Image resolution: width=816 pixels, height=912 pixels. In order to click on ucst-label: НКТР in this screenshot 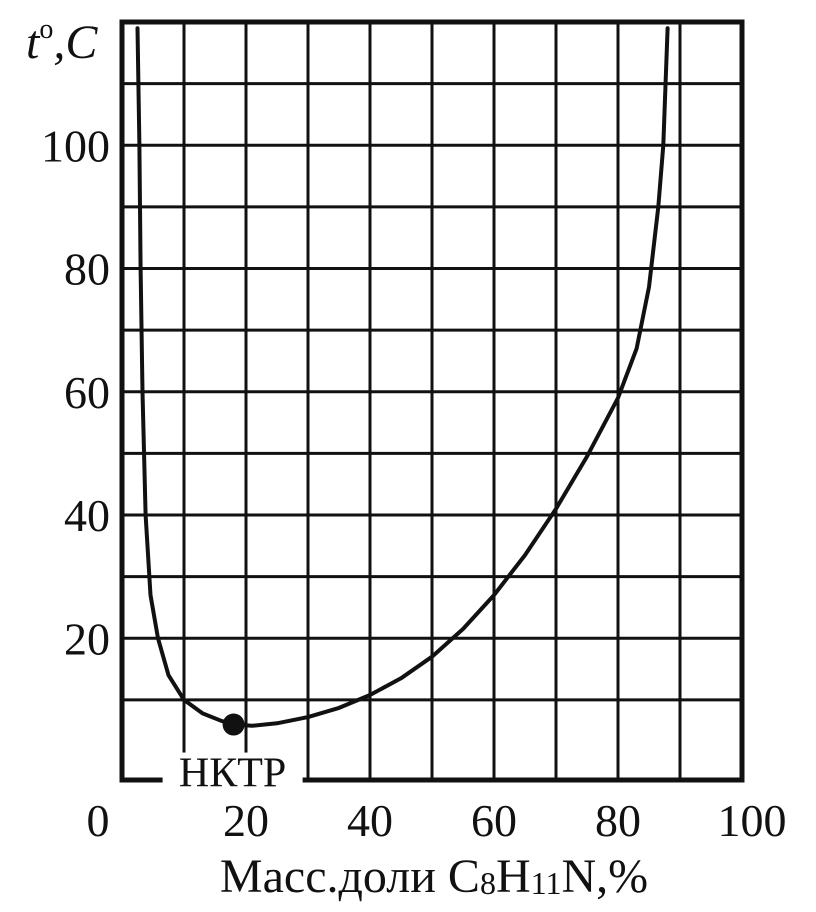, I will do `click(232, 774)`.